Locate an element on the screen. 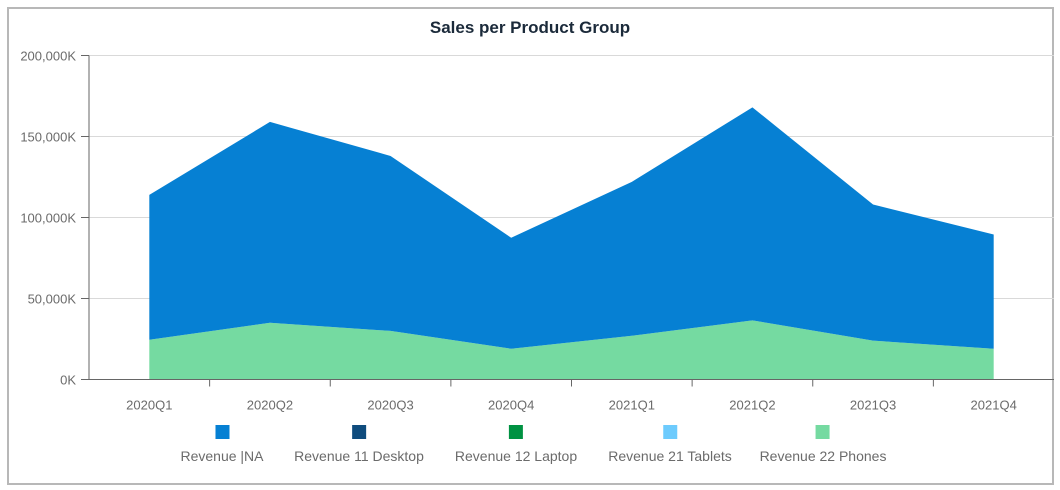 The width and height of the screenshot is (1060, 490). legend-label: Revenue 12 Laptop is located at coordinates (516, 456).